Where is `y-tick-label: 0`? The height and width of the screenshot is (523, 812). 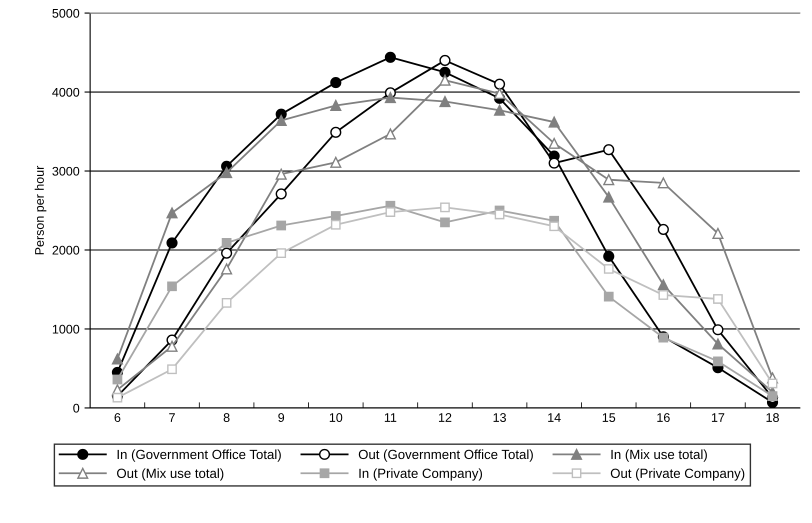 y-tick-label: 0 is located at coordinates (76, 408).